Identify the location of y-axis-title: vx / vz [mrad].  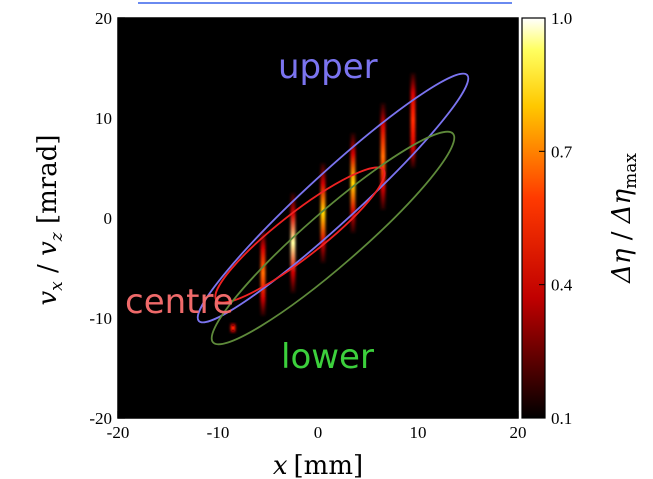
(50, 219).